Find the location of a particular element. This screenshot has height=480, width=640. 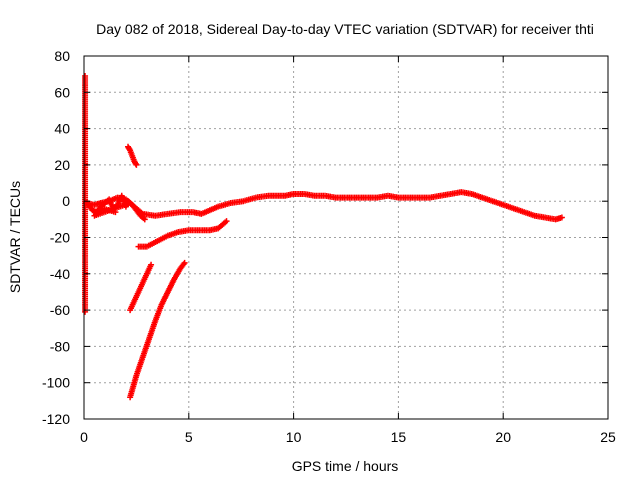

series-early-scatter is located at coordinates (109, 205).